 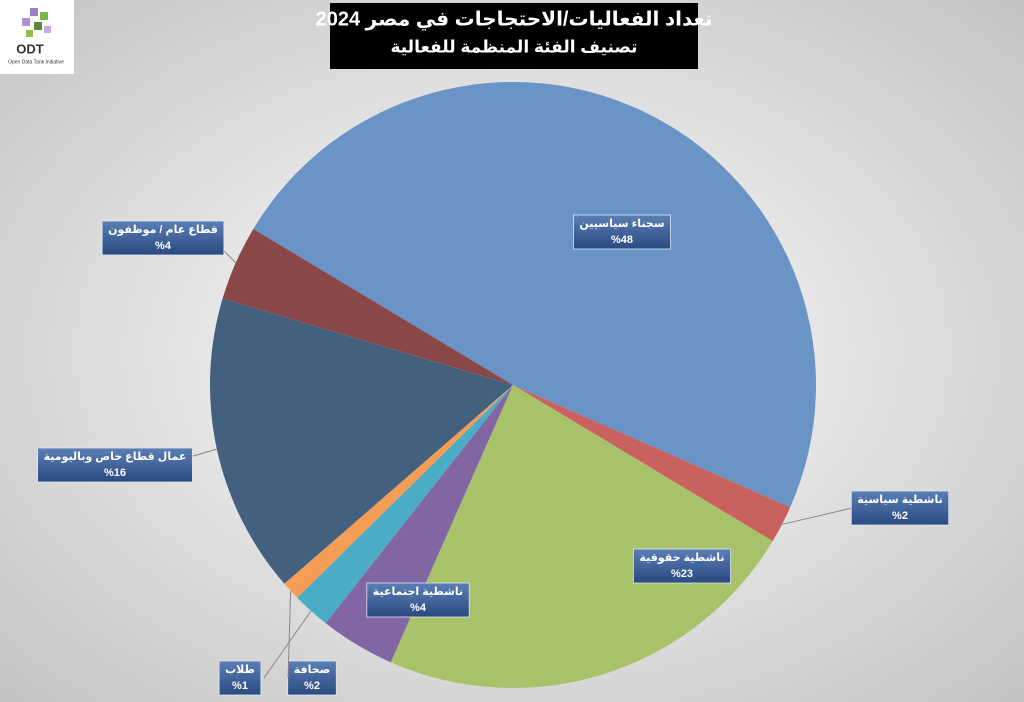 What do you see at coordinates (240, 686) in the screenshot?
I see `label-value: %1` at bounding box center [240, 686].